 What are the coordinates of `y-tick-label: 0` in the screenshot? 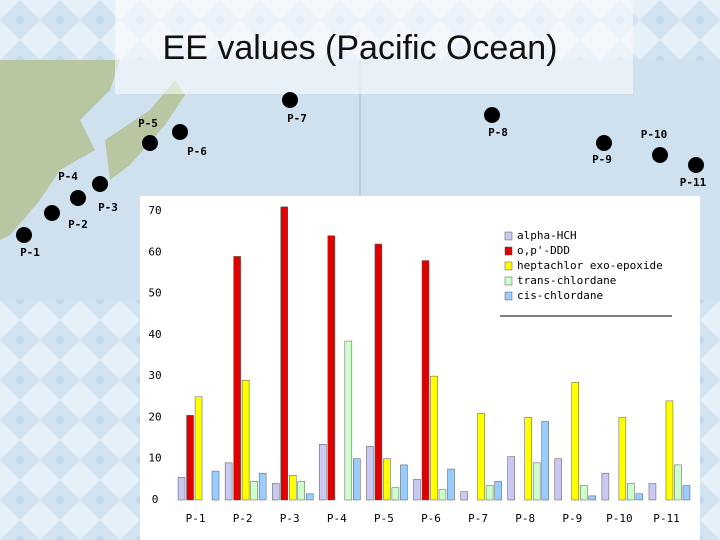 It's located at (155, 499).